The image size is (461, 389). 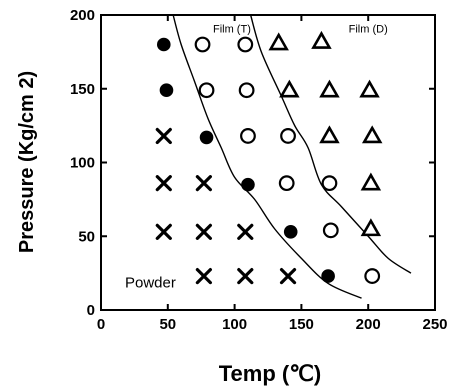 I want to click on y-tick-label: 100, so click(x=82, y=163).